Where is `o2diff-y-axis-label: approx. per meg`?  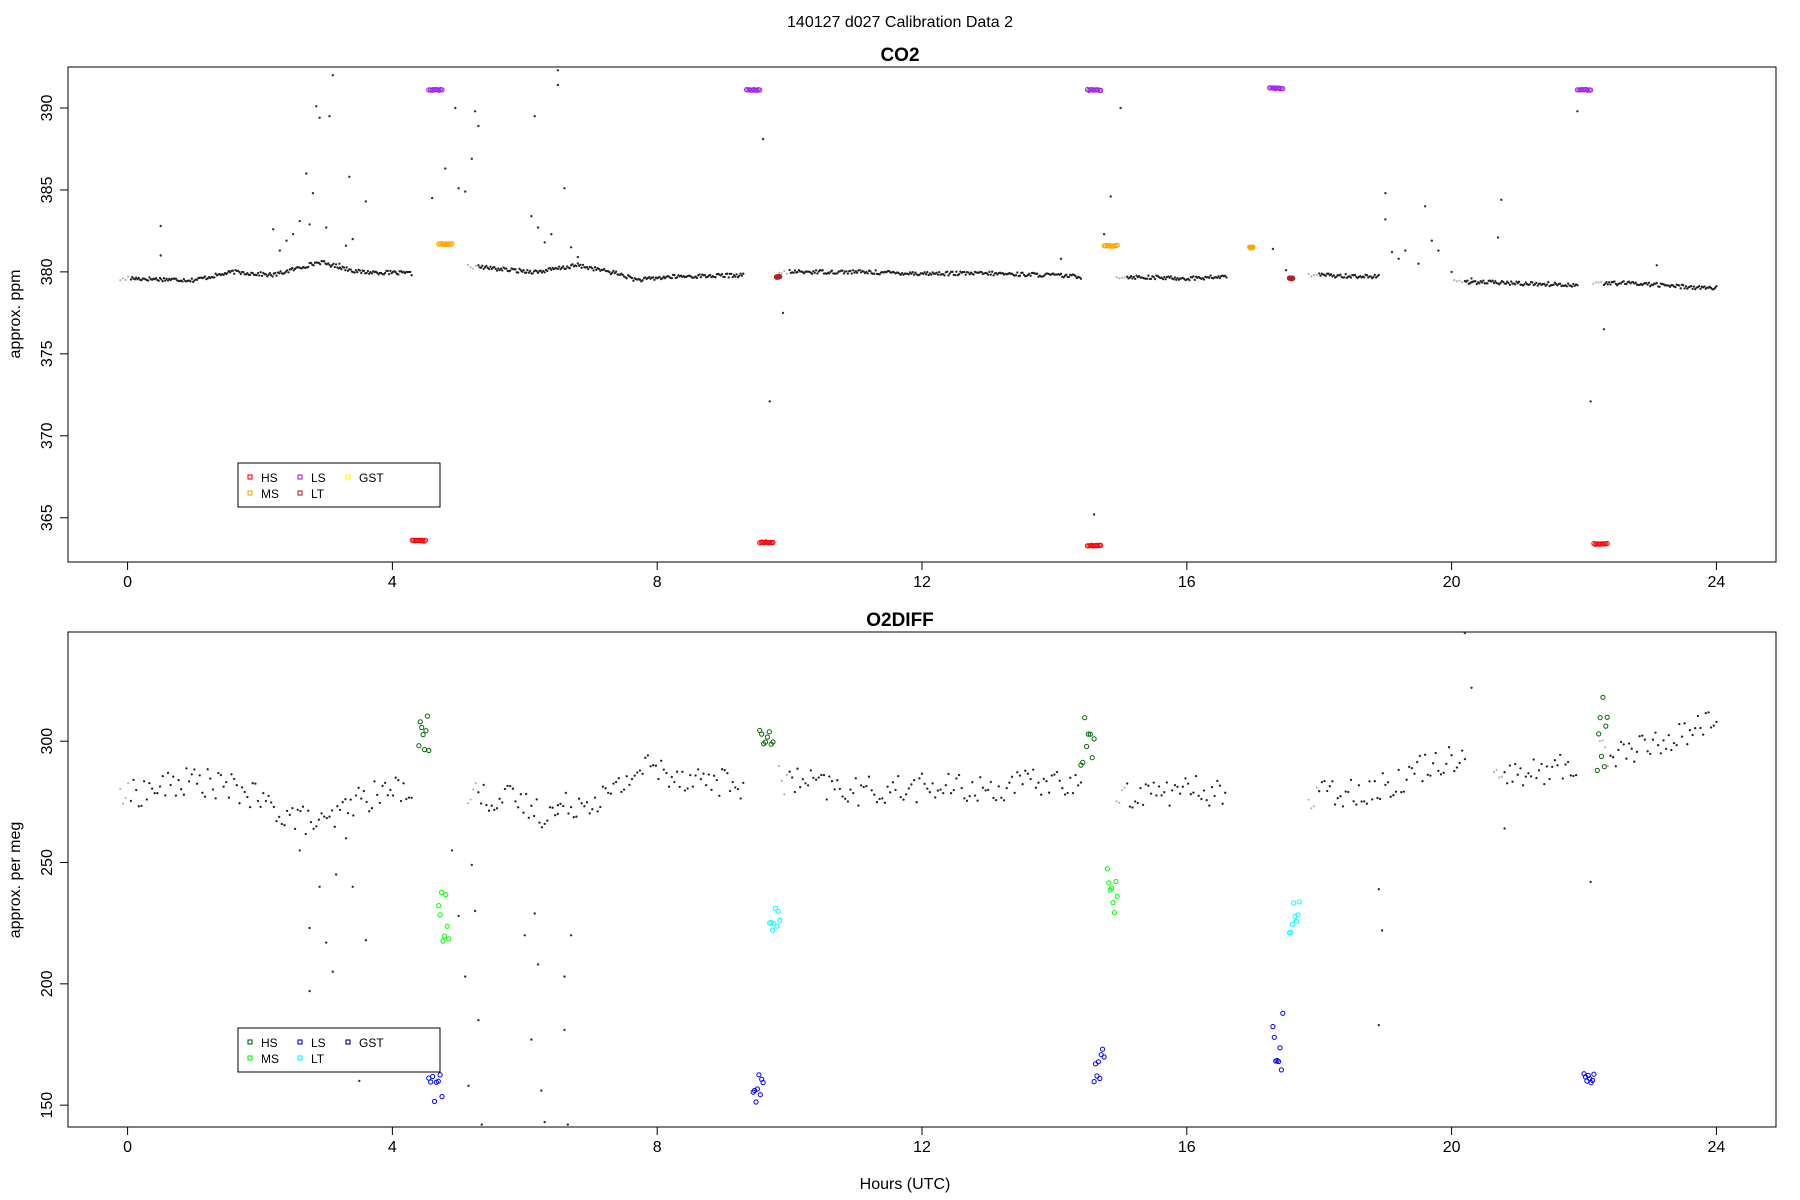
o2diff-y-axis-label: approx. per meg is located at coordinates (15, 880).